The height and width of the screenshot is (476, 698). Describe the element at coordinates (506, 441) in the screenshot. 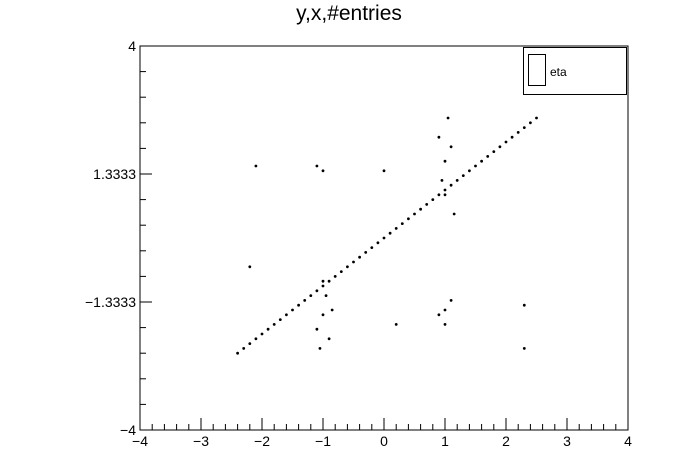

I see `x-tick-label: 2` at that location.